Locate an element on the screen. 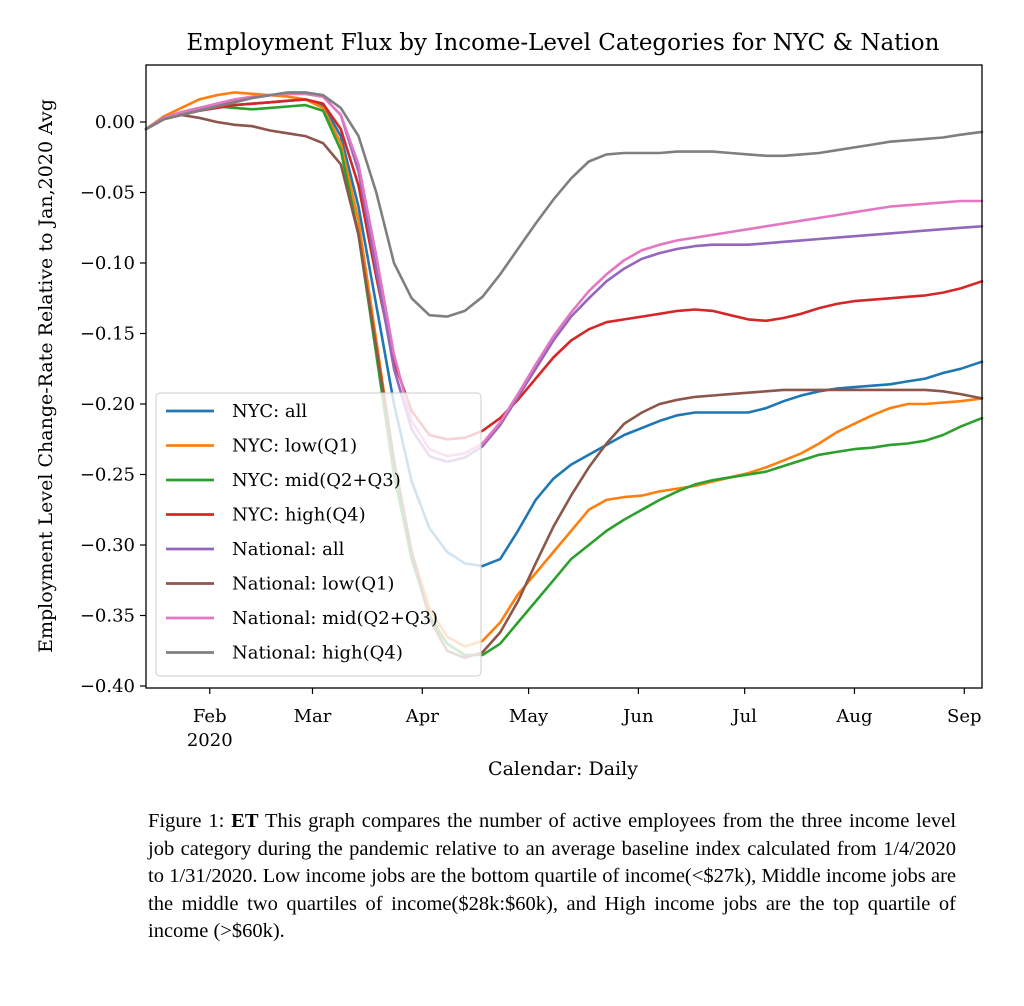 The width and height of the screenshot is (1024, 1006). caption-bold: ET is located at coordinates (245, 821).